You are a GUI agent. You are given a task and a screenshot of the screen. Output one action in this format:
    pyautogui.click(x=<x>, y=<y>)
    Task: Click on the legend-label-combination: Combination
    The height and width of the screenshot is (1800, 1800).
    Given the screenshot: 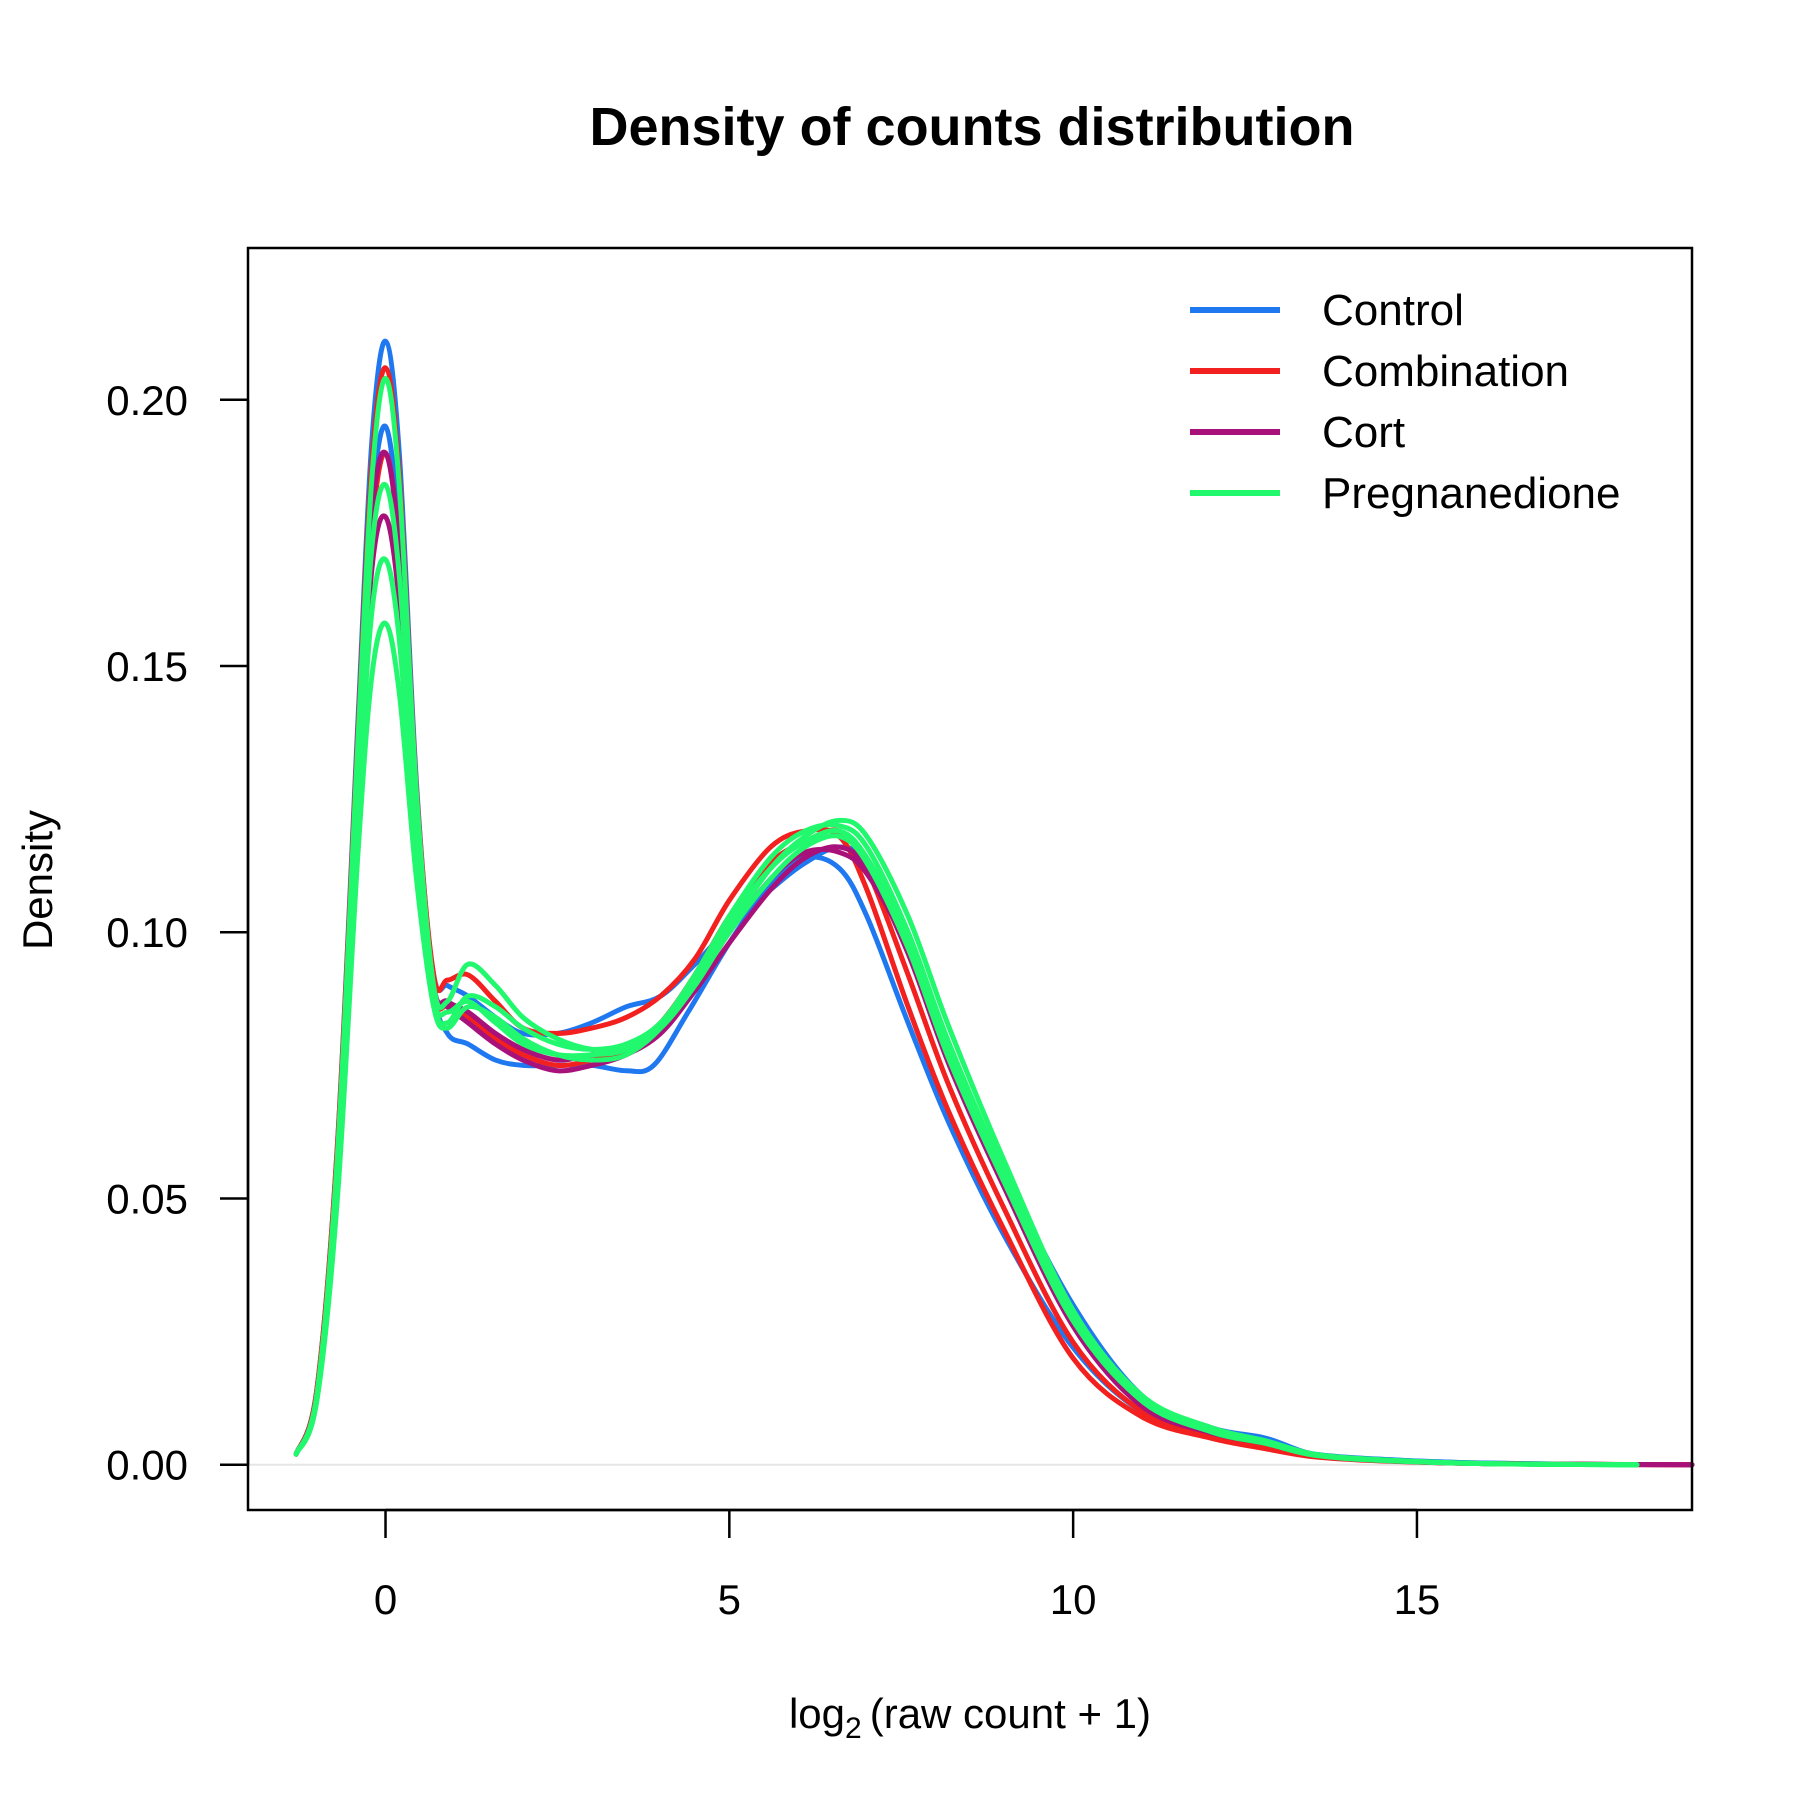 What is the action you would take?
    pyautogui.click(x=1445, y=371)
    